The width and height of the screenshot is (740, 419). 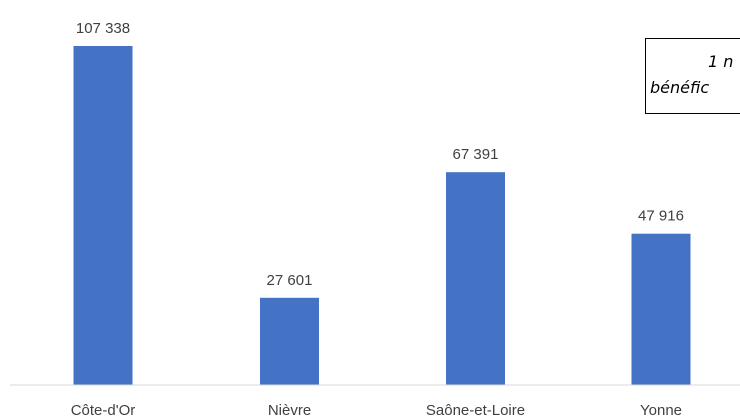 I want to click on annotation-box: 1 n bénéfic, so click(x=692, y=76).